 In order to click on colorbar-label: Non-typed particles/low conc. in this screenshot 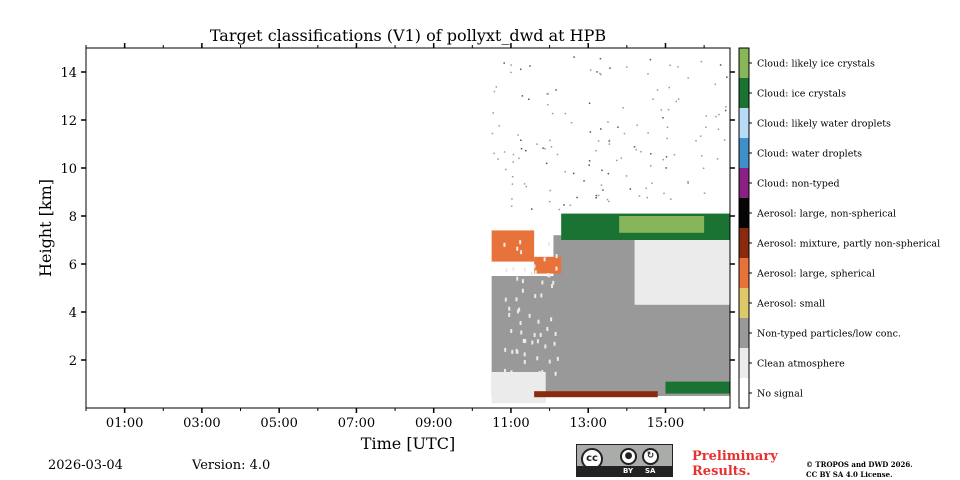, I will do `click(829, 334)`.